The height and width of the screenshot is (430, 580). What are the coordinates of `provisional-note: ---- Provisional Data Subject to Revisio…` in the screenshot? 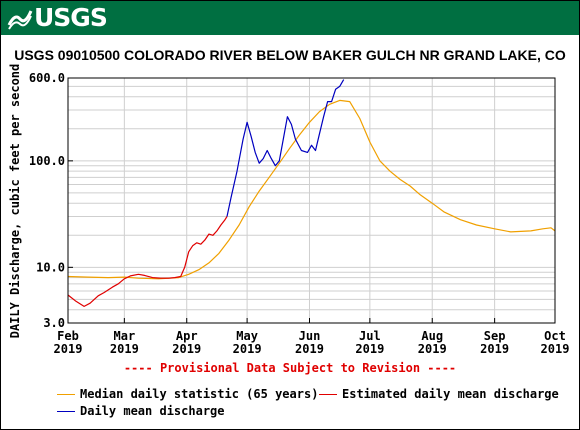 It's located at (290, 368).